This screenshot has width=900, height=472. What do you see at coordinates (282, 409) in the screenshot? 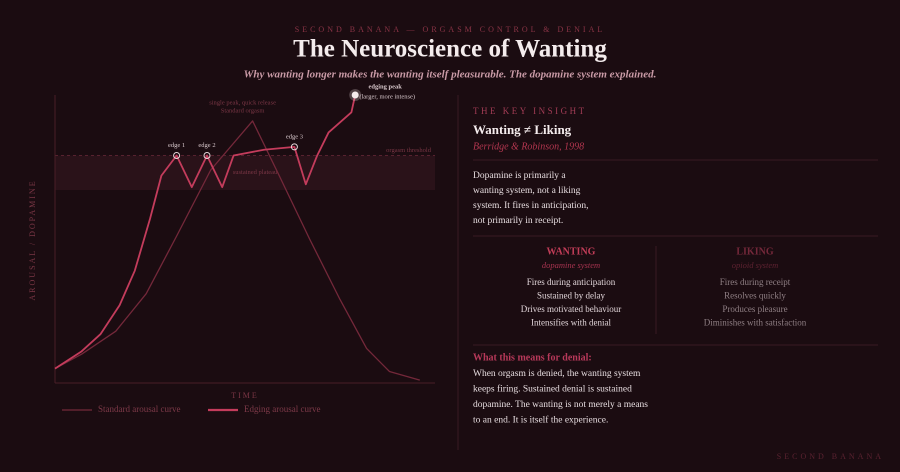
I see `legend-label: Edging arousal curve` at bounding box center [282, 409].